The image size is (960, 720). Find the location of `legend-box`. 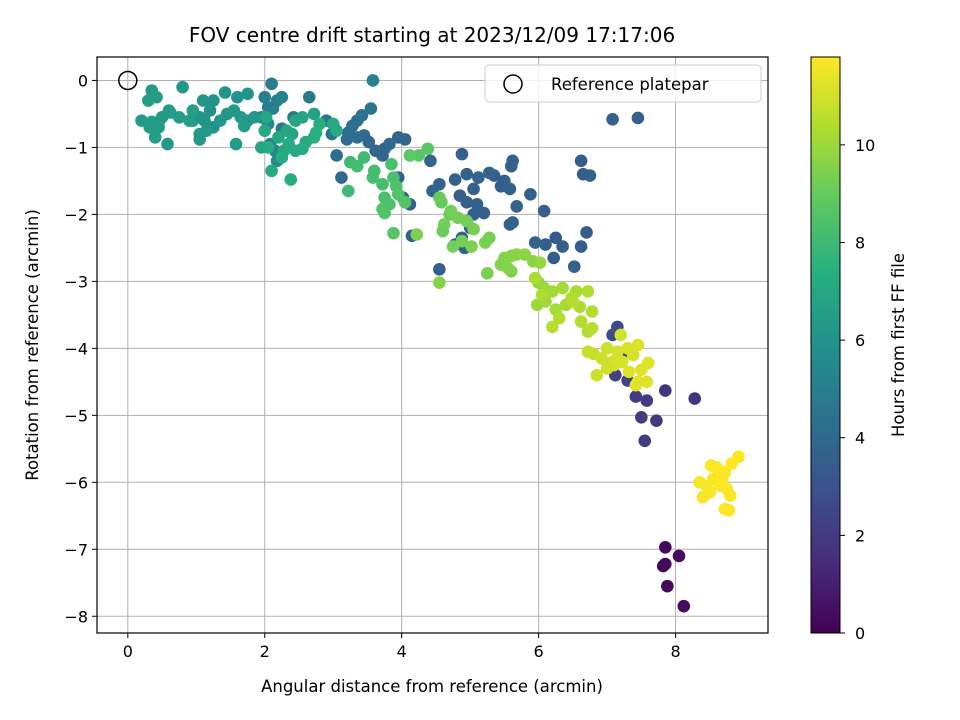

legend-box is located at coordinates (623, 83).